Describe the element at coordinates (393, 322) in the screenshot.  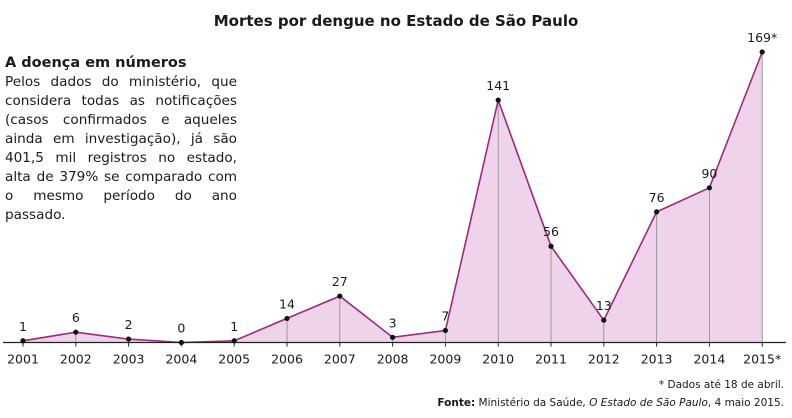
I see `value-label: 3` at that location.